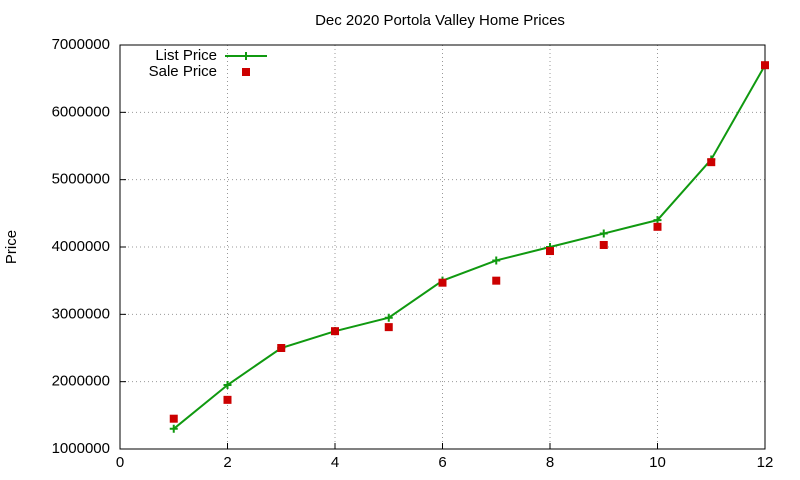 The image size is (800, 480). Describe the element at coordinates (81, 448) in the screenshot. I see `y-tick-label: 1000000` at that location.